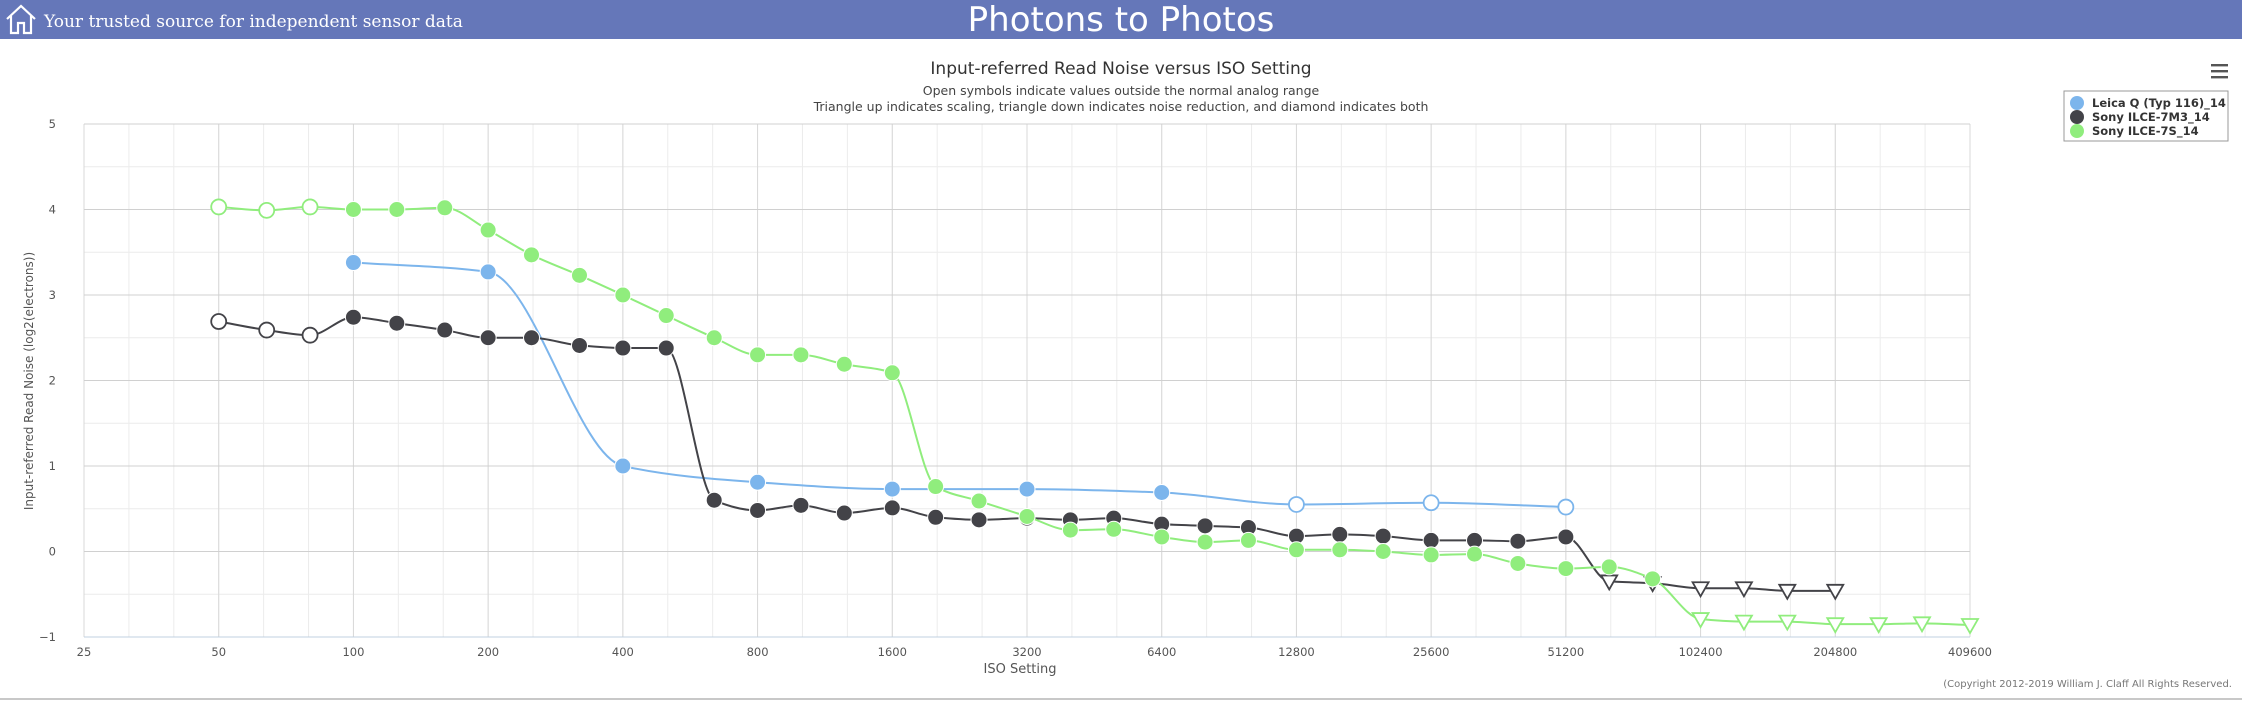 This screenshot has height=701, width=2242. What do you see at coordinates (353, 652) in the screenshot?
I see `x-tick-label: 100` at bounding box center [353, 652].